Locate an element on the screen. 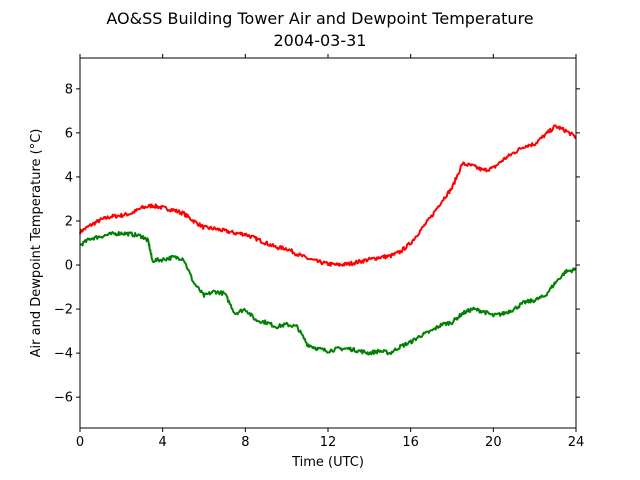 The image size is (640, 480). y-tick-label-8: 8 is located at coordinates (69, 89).